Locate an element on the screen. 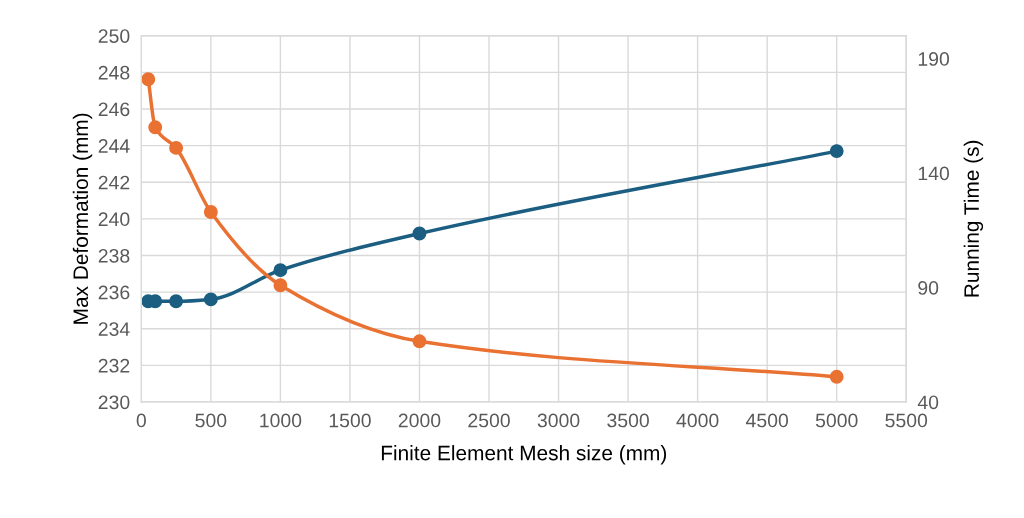 This screenshot has width=1024, height=518. x-tick-label: 4500 is located at coordinates (767, 420).